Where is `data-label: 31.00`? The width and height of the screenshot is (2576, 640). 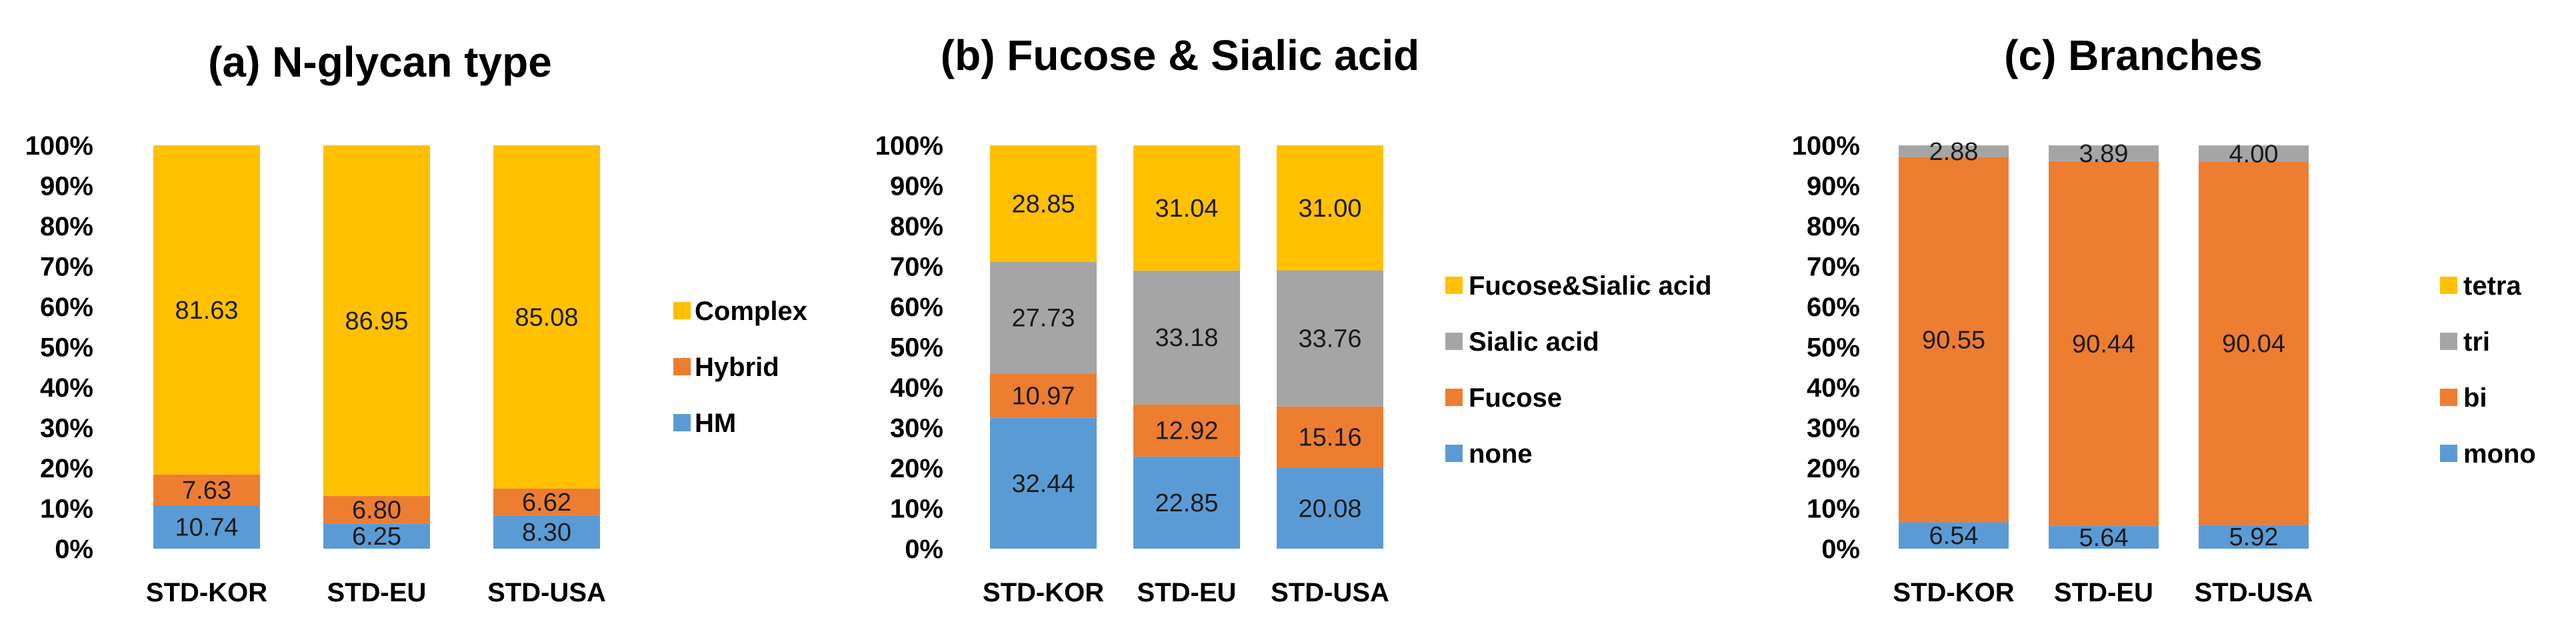
data-label: 31.00 is located at coordinates (1329, 209).